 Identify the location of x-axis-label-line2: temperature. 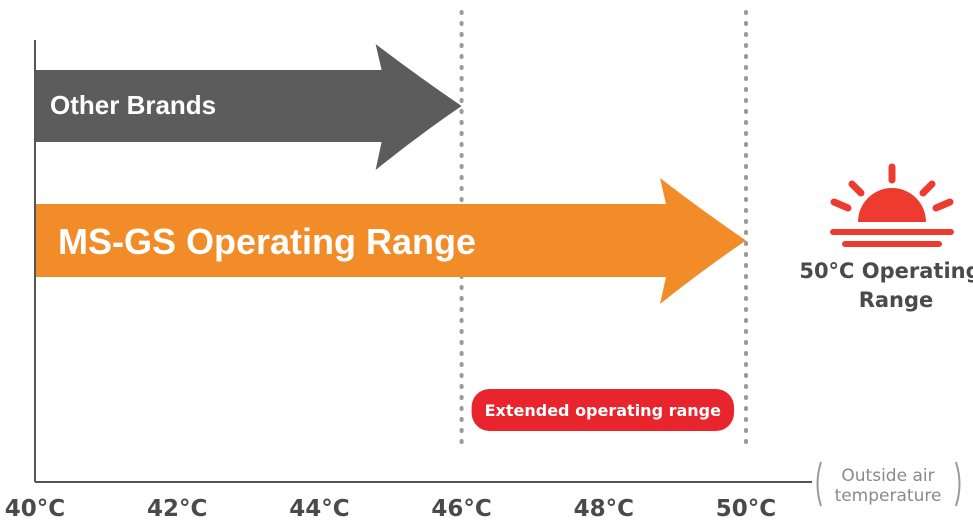
(888, 496).